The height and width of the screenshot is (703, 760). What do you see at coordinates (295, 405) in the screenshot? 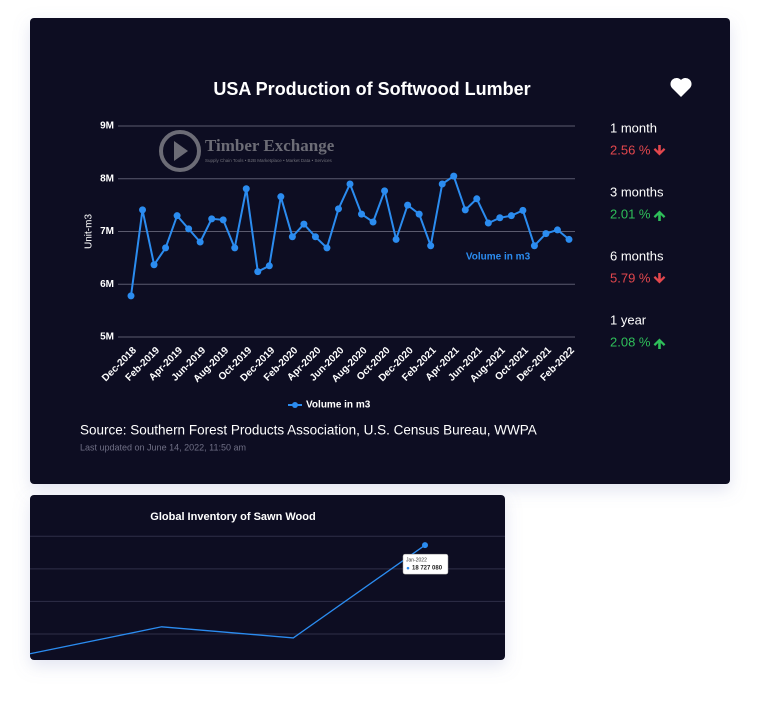
I see `legend-marker` at bounding box center [295, 405].